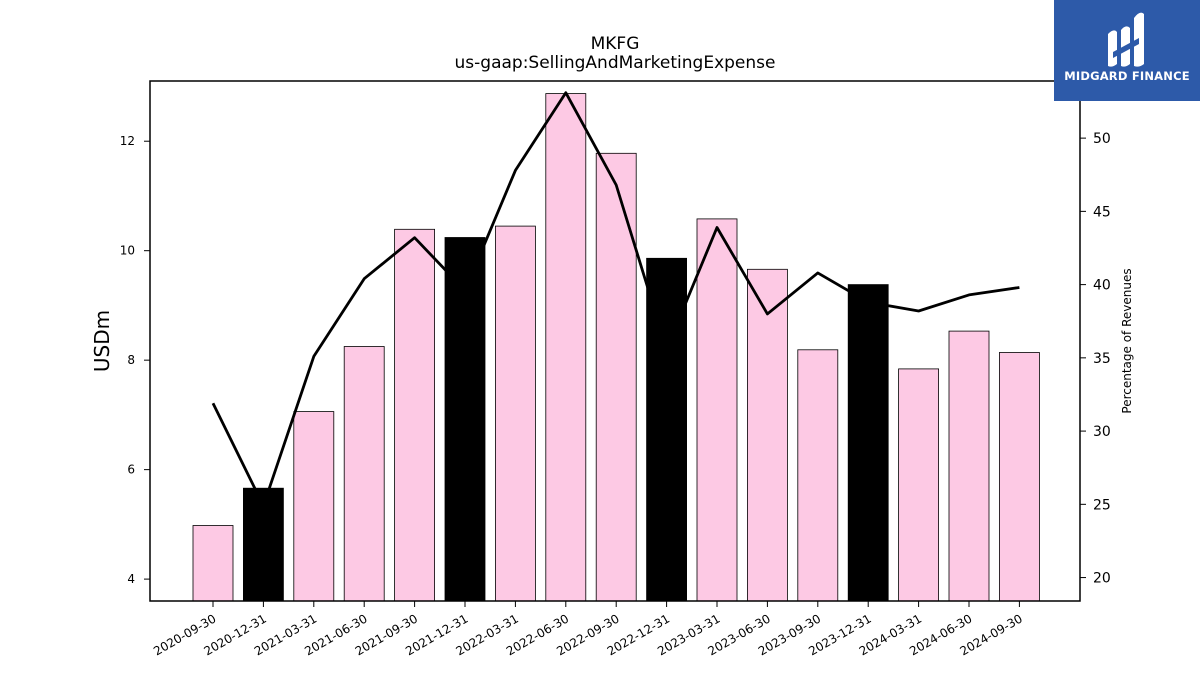 This screenshot has width=1200, height=675. What do you see at coordinates (102, 341) in the screenshot?
I see `y-axis-label-left: USDm` at bounding box center [102, 341].